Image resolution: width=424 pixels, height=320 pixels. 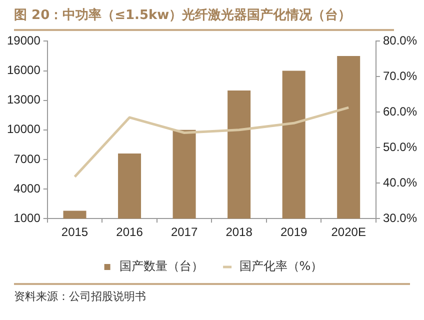 What do you see at coordinates (23, 41) in the screenshot?
I see `y-tick-label: 19000` at bounding box center [23, 41].